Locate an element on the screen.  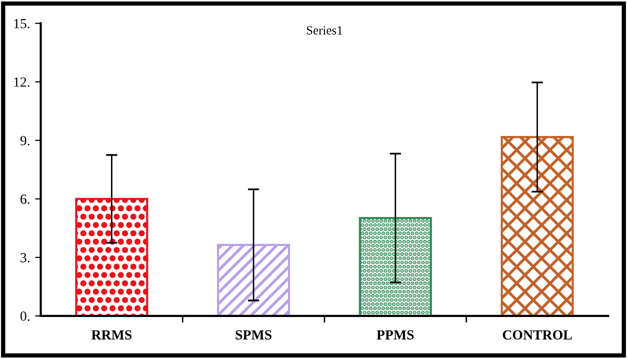
y-tick-label: 6. is located at coordinates (25, 199).